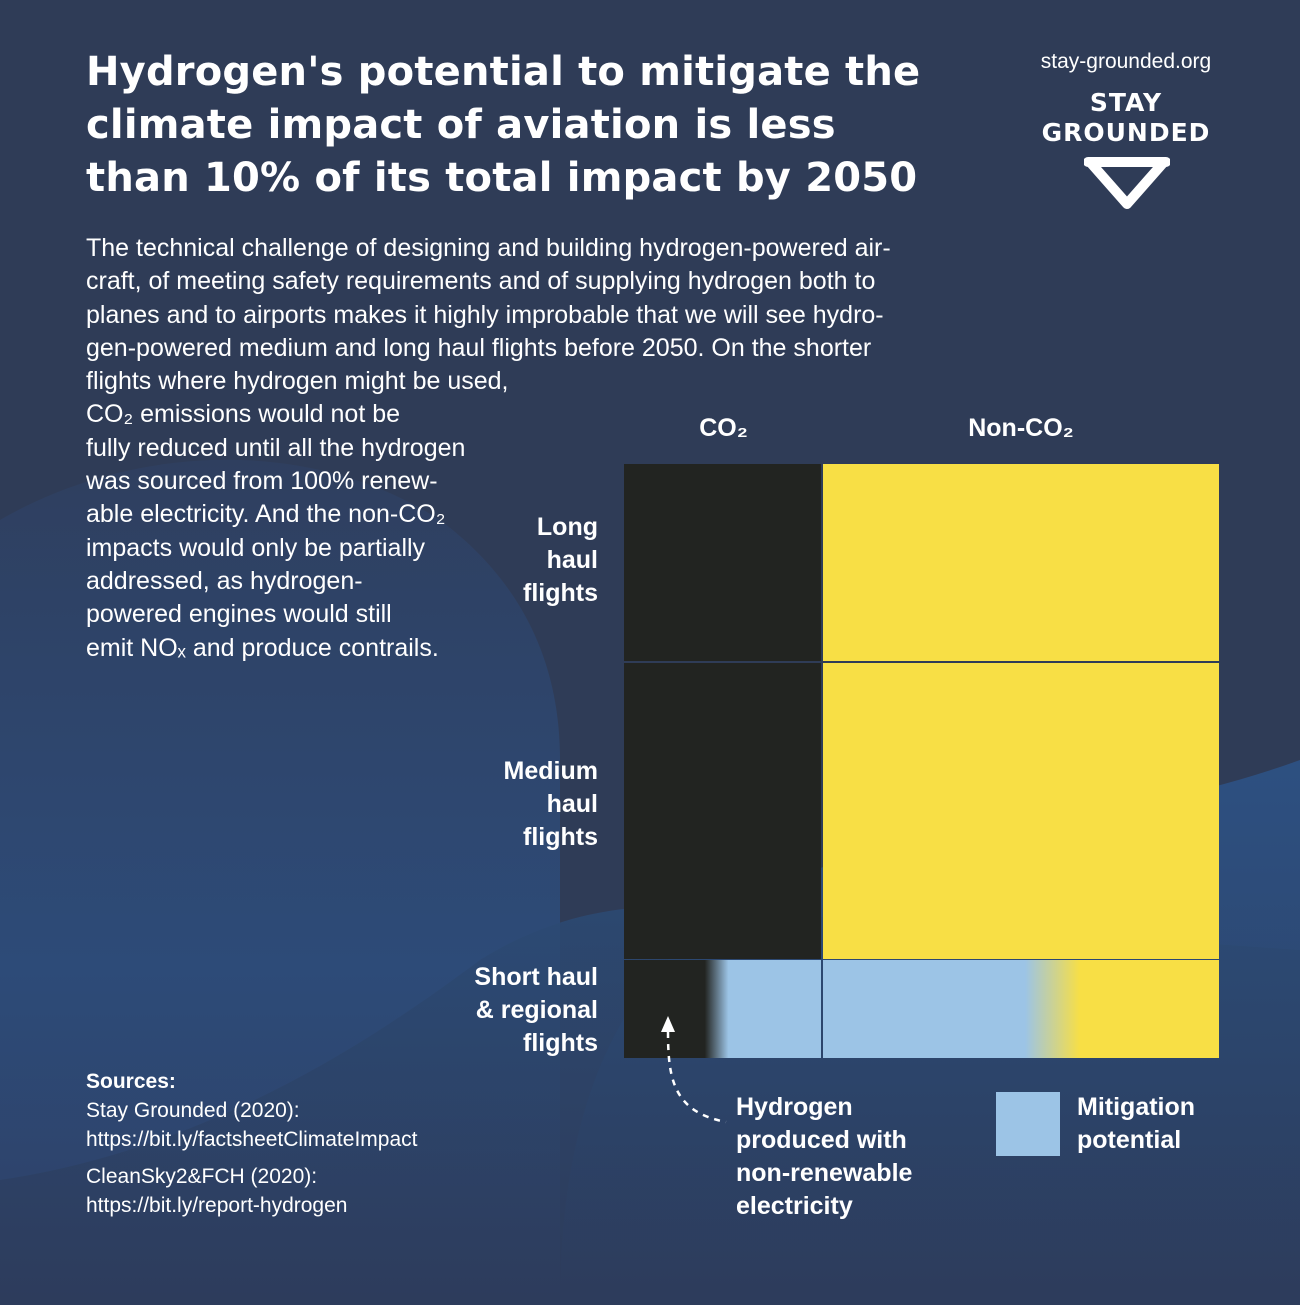  Describe the element at coordinates (1028, 1124) in the screenshot. I see `legend-swatch-mitigation` at that location.